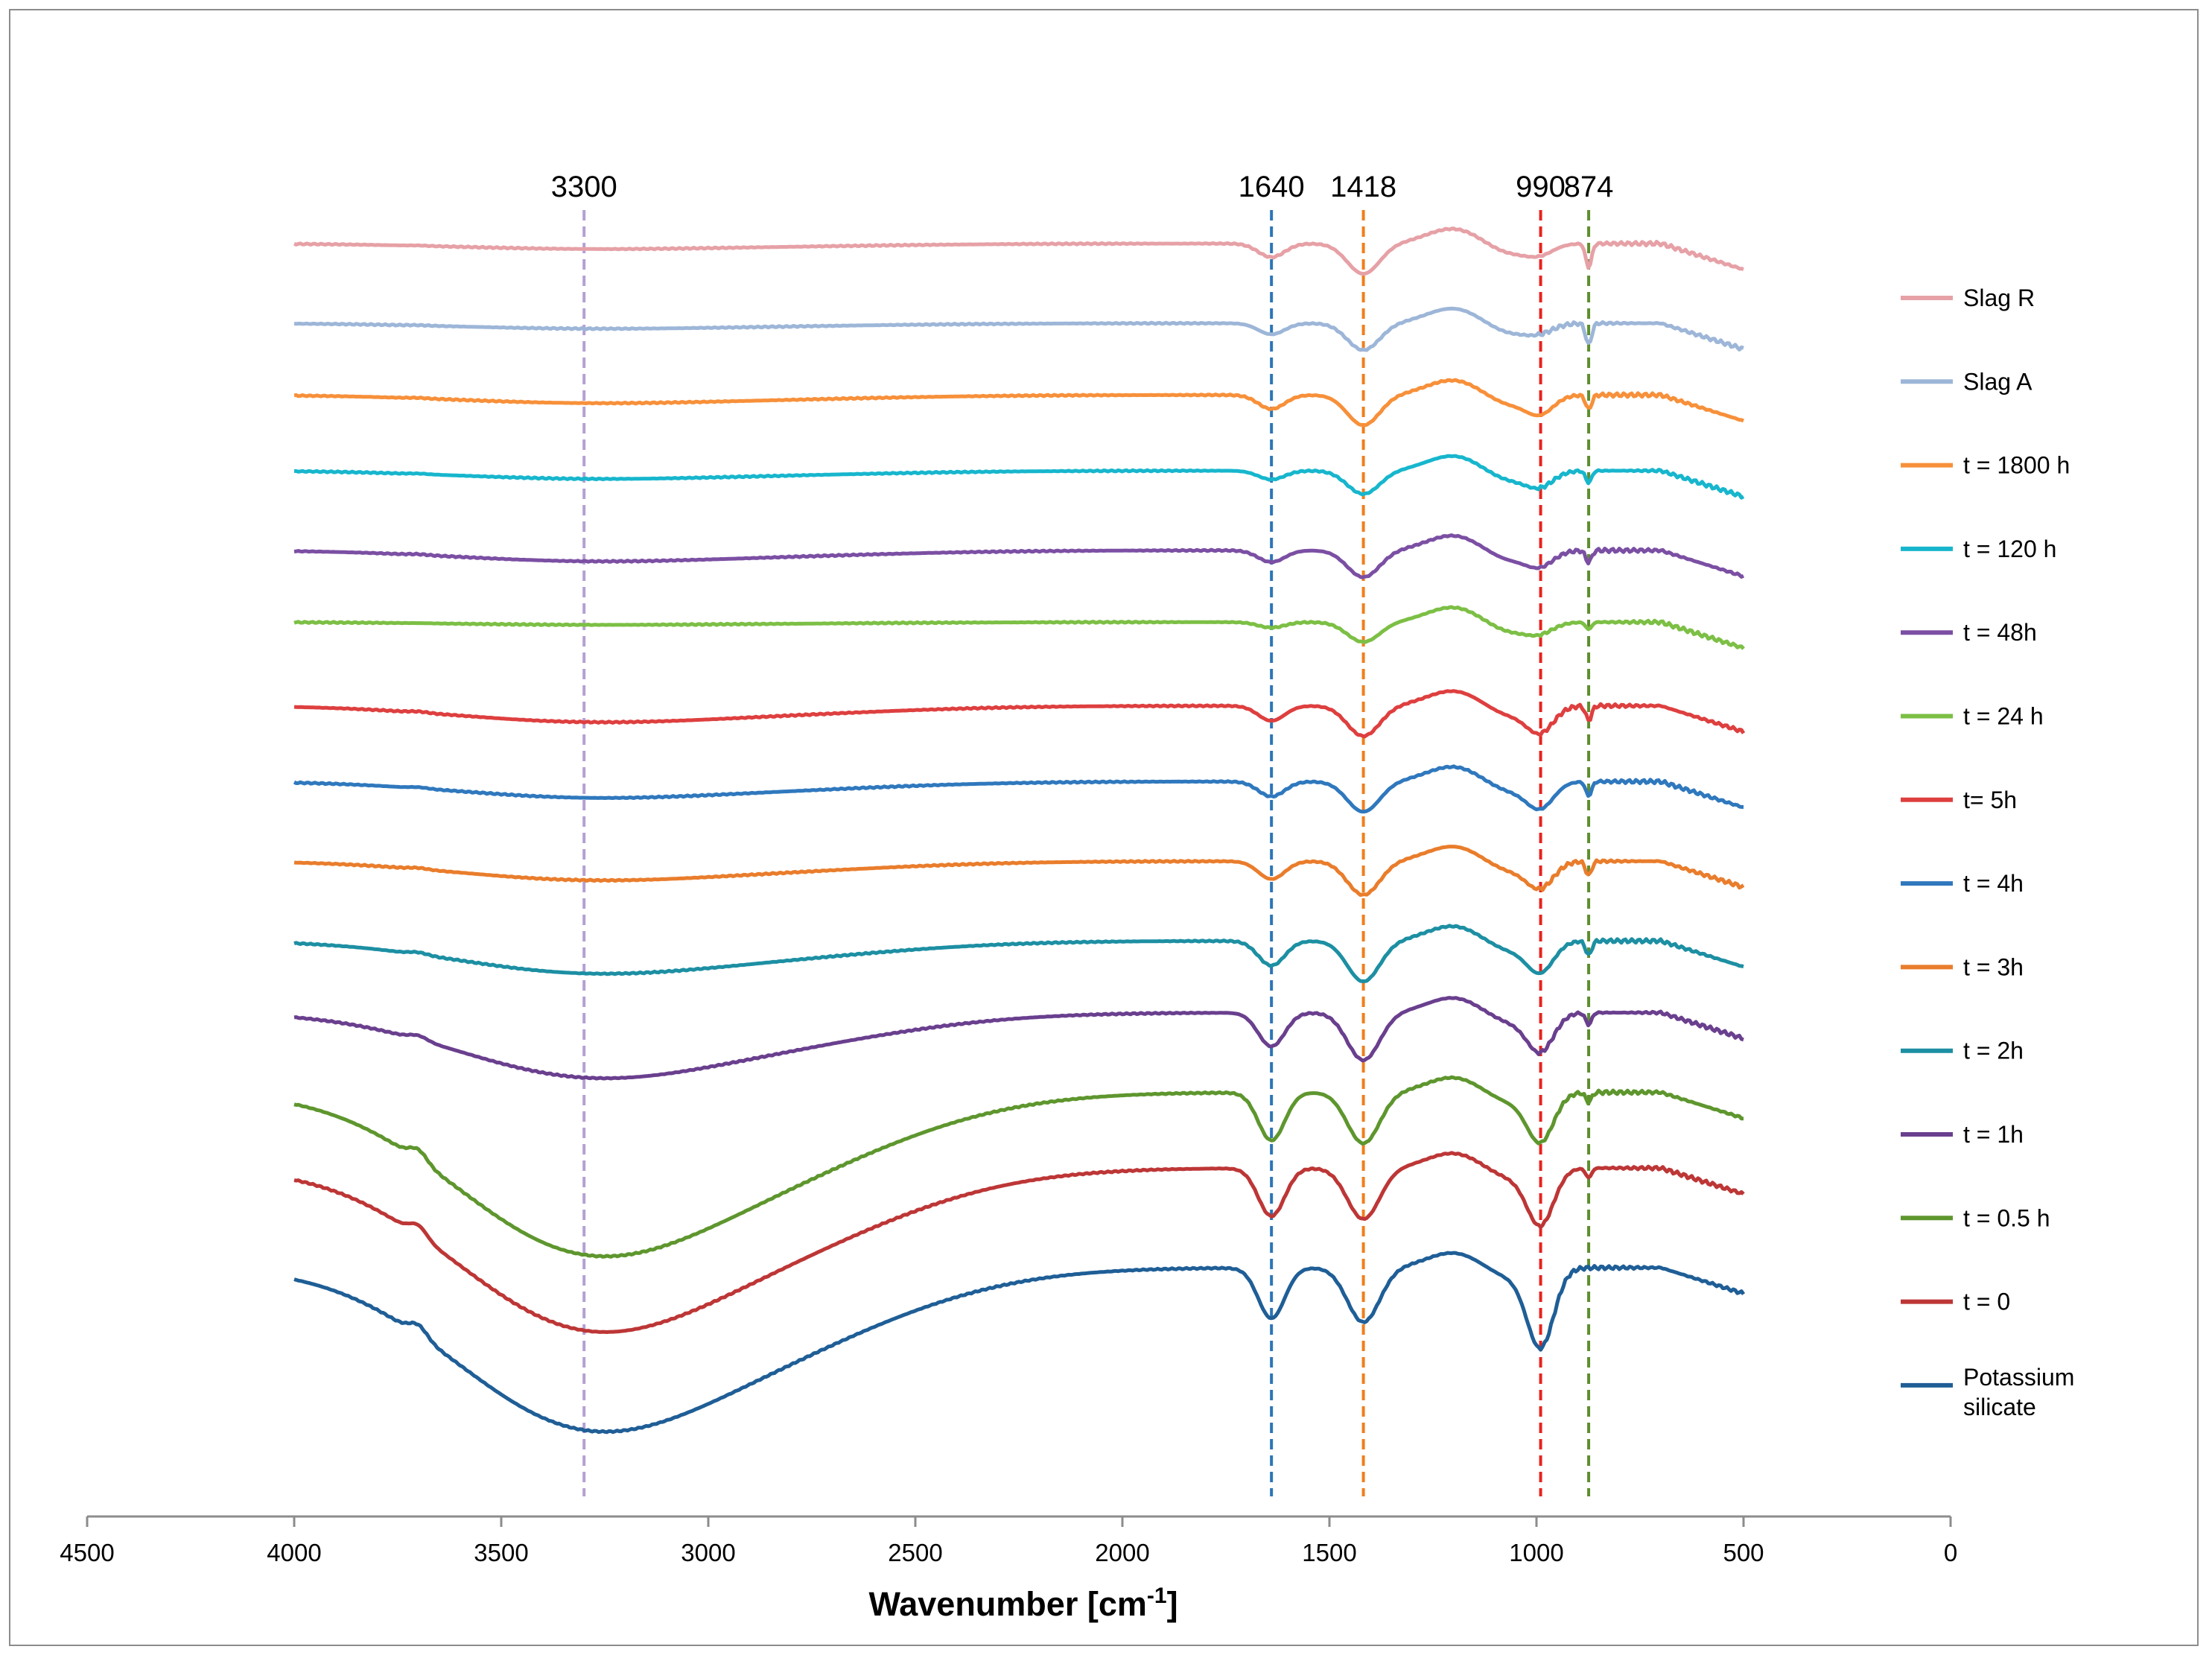 The height and width of the screenshot is (1658, 2212). What do you see at coordinates (87, 1552) in the screenshot?
I see `x-tick-label: 4500` at bounding box center [87, 1552].